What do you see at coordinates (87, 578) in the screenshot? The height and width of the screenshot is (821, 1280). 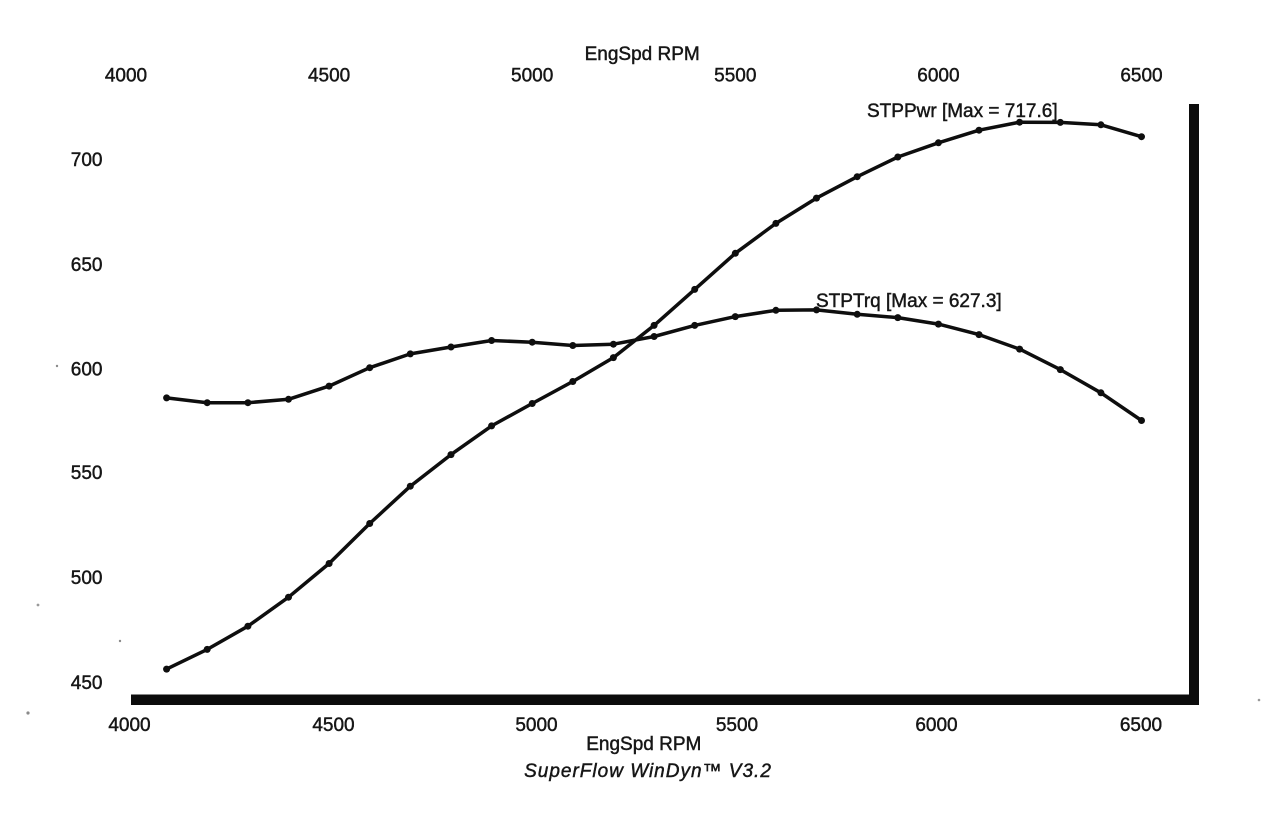 I see `svg-text: 500` at bounding box center [87, 578].